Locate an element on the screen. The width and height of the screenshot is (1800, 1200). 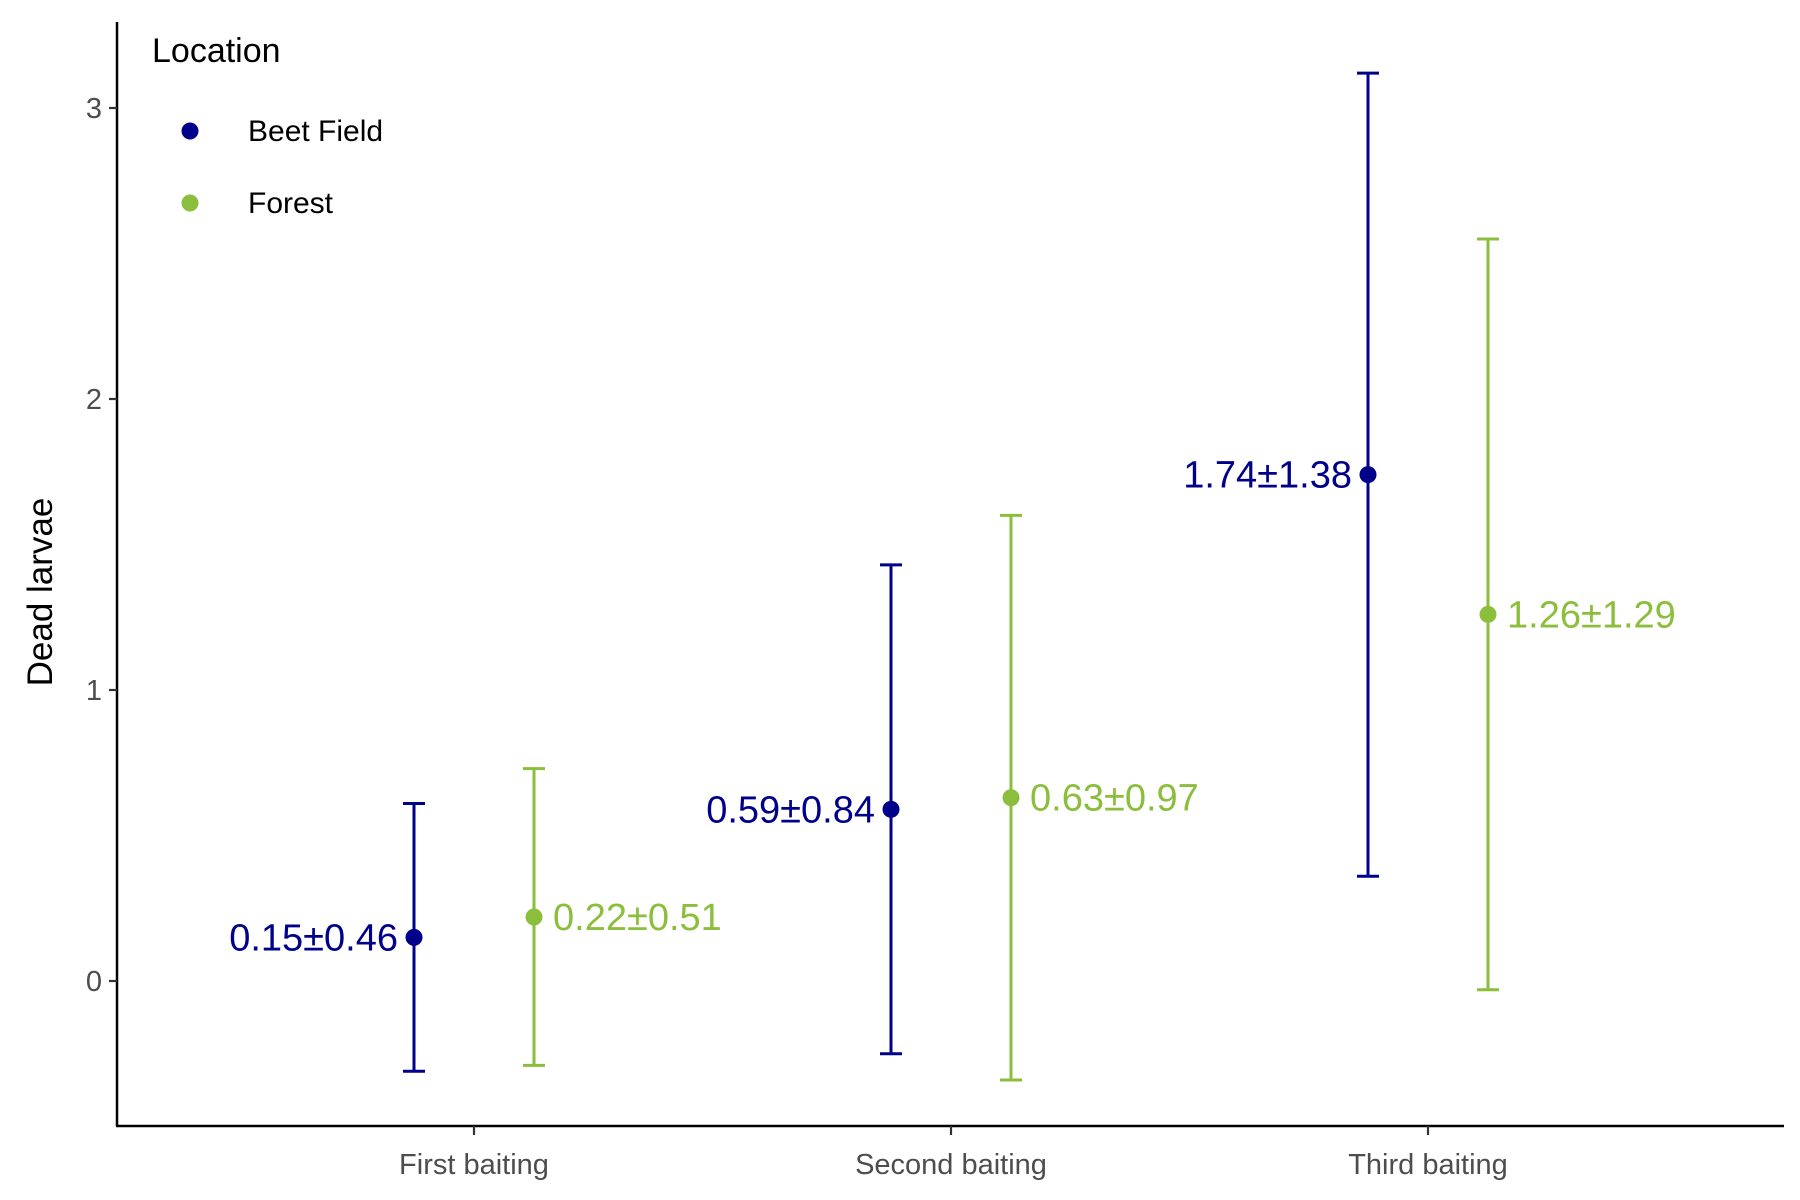
y-tick-label: 1 is located at coordinates (94, 691).